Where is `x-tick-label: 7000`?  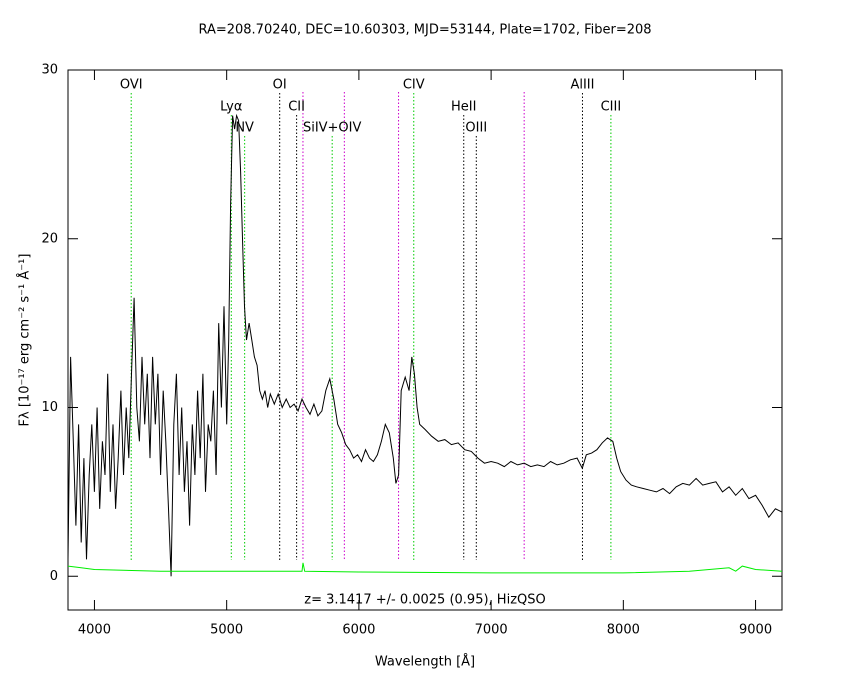 x-tick-label: 7000 is located at coordinates (491, 630).